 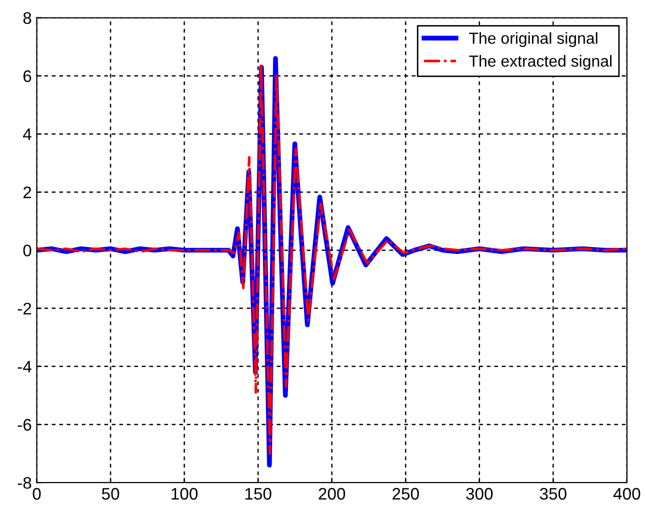 I want to click on x-tick-label: 300, so click(x=479, y=494).